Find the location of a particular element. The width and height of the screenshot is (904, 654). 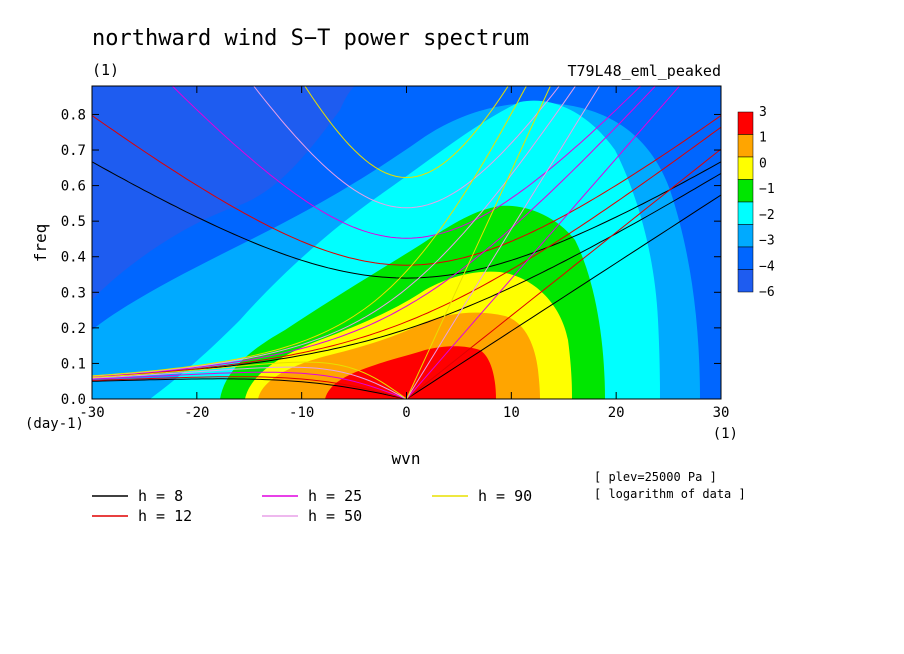

y-tick-label: 0.7 is located at coordinates (73, 151).